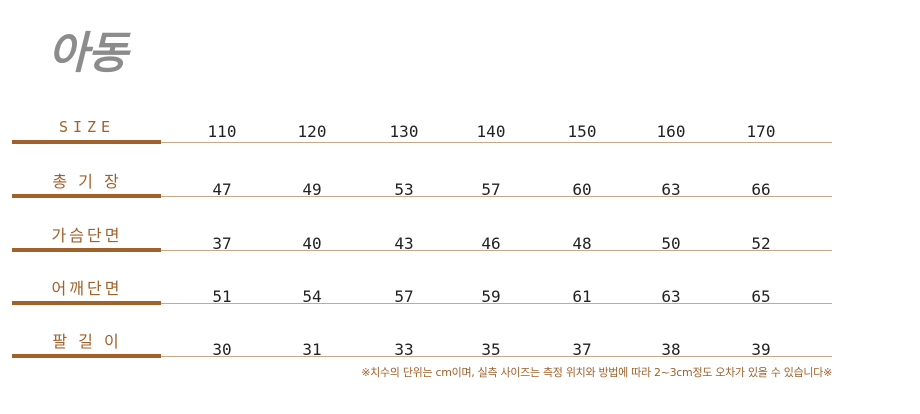 This screenshot has height=414, width=920. I want to click on table-cell: 47, so click(222, 189).